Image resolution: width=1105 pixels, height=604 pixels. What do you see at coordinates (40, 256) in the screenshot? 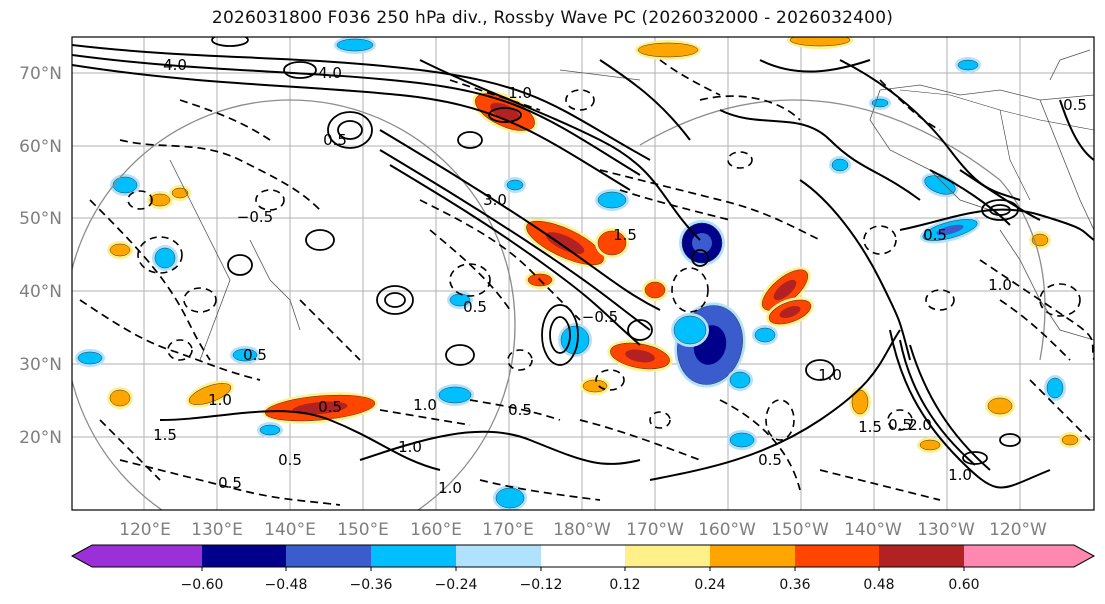
I see `latitude-labels: 70°N 60°N 50°N 40°N 30°N 20°N` at bounding box center [40, 256].